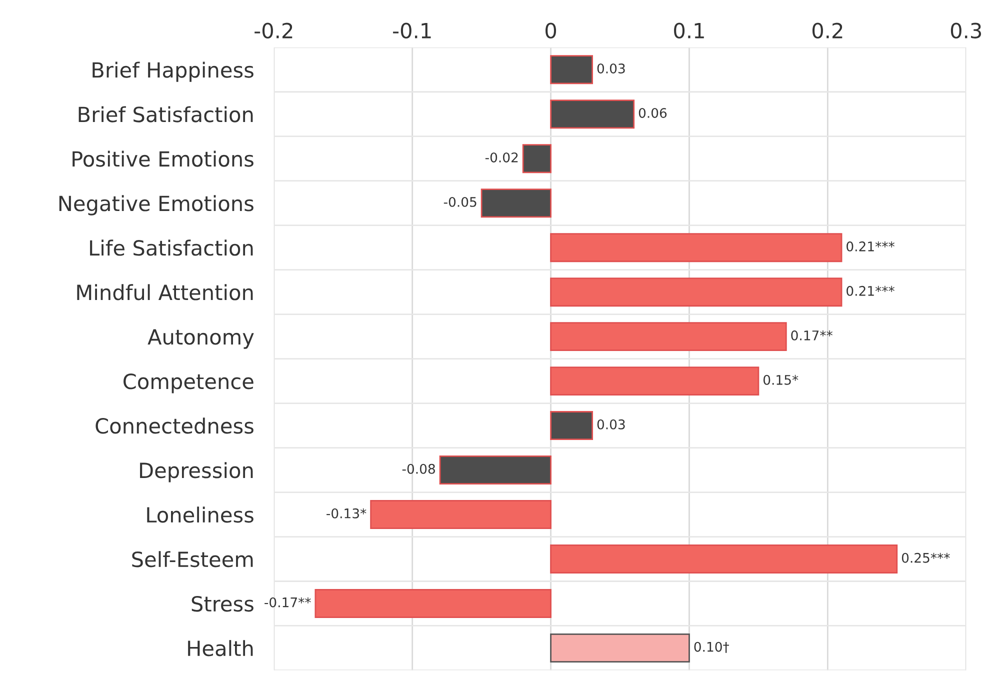 Image resolution: width=996 pixels, height=677 pixels. Describe the element at coordinates (501, 157) in the screenshot. I see `data-label: -0.02` at that location.